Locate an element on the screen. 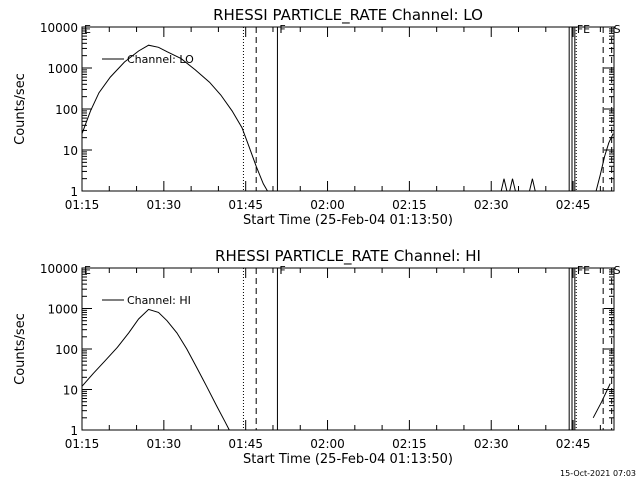 Image resolution: width=640 pixels, height=480 pixels. legend-label: Channel: LO is located at coordinates (160, 59).